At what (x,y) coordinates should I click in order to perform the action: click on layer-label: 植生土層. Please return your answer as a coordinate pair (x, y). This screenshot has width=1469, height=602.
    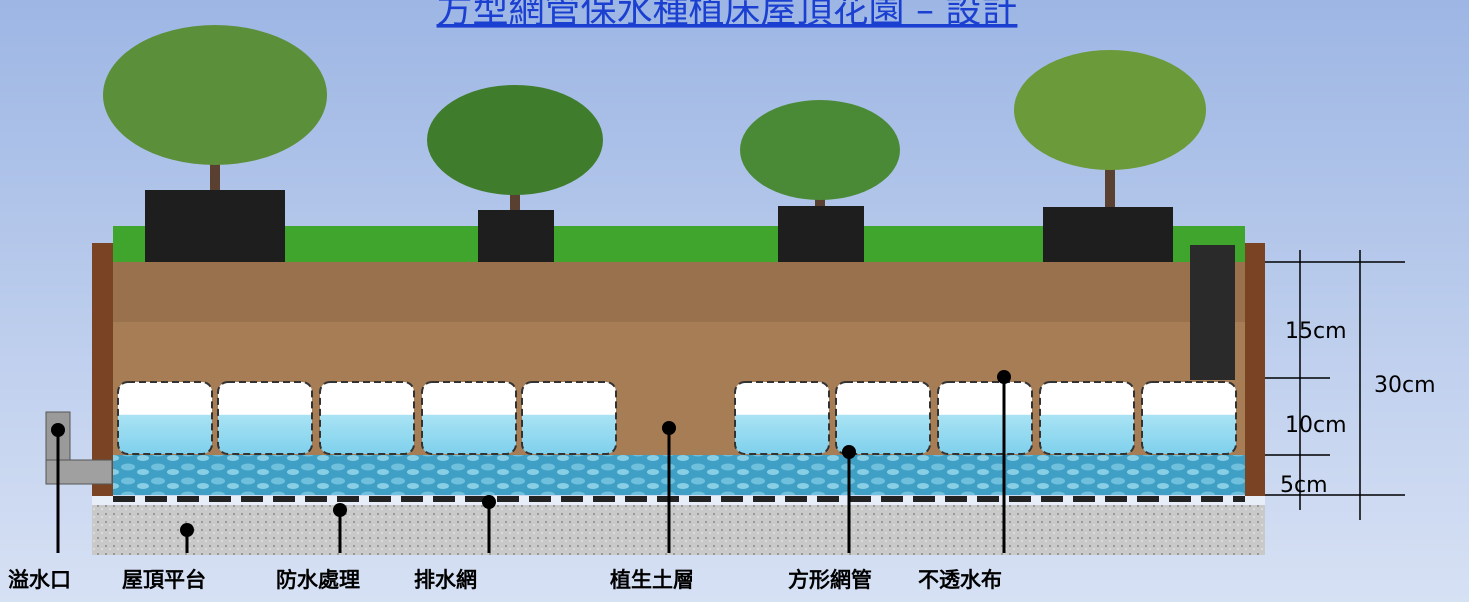
    Looking at the image, I should click on (652, 579).